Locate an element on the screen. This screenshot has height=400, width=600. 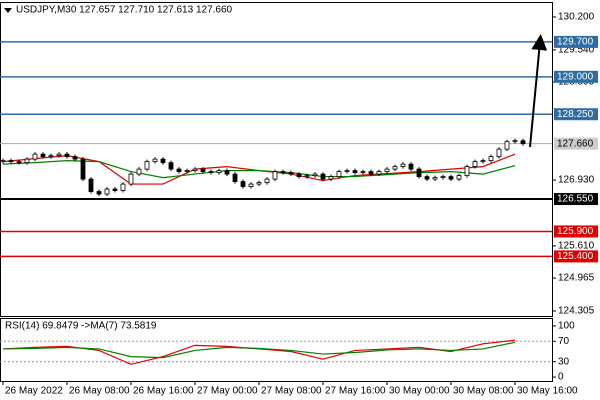
level-label: 125.400 is located at coordinates (575, 256).